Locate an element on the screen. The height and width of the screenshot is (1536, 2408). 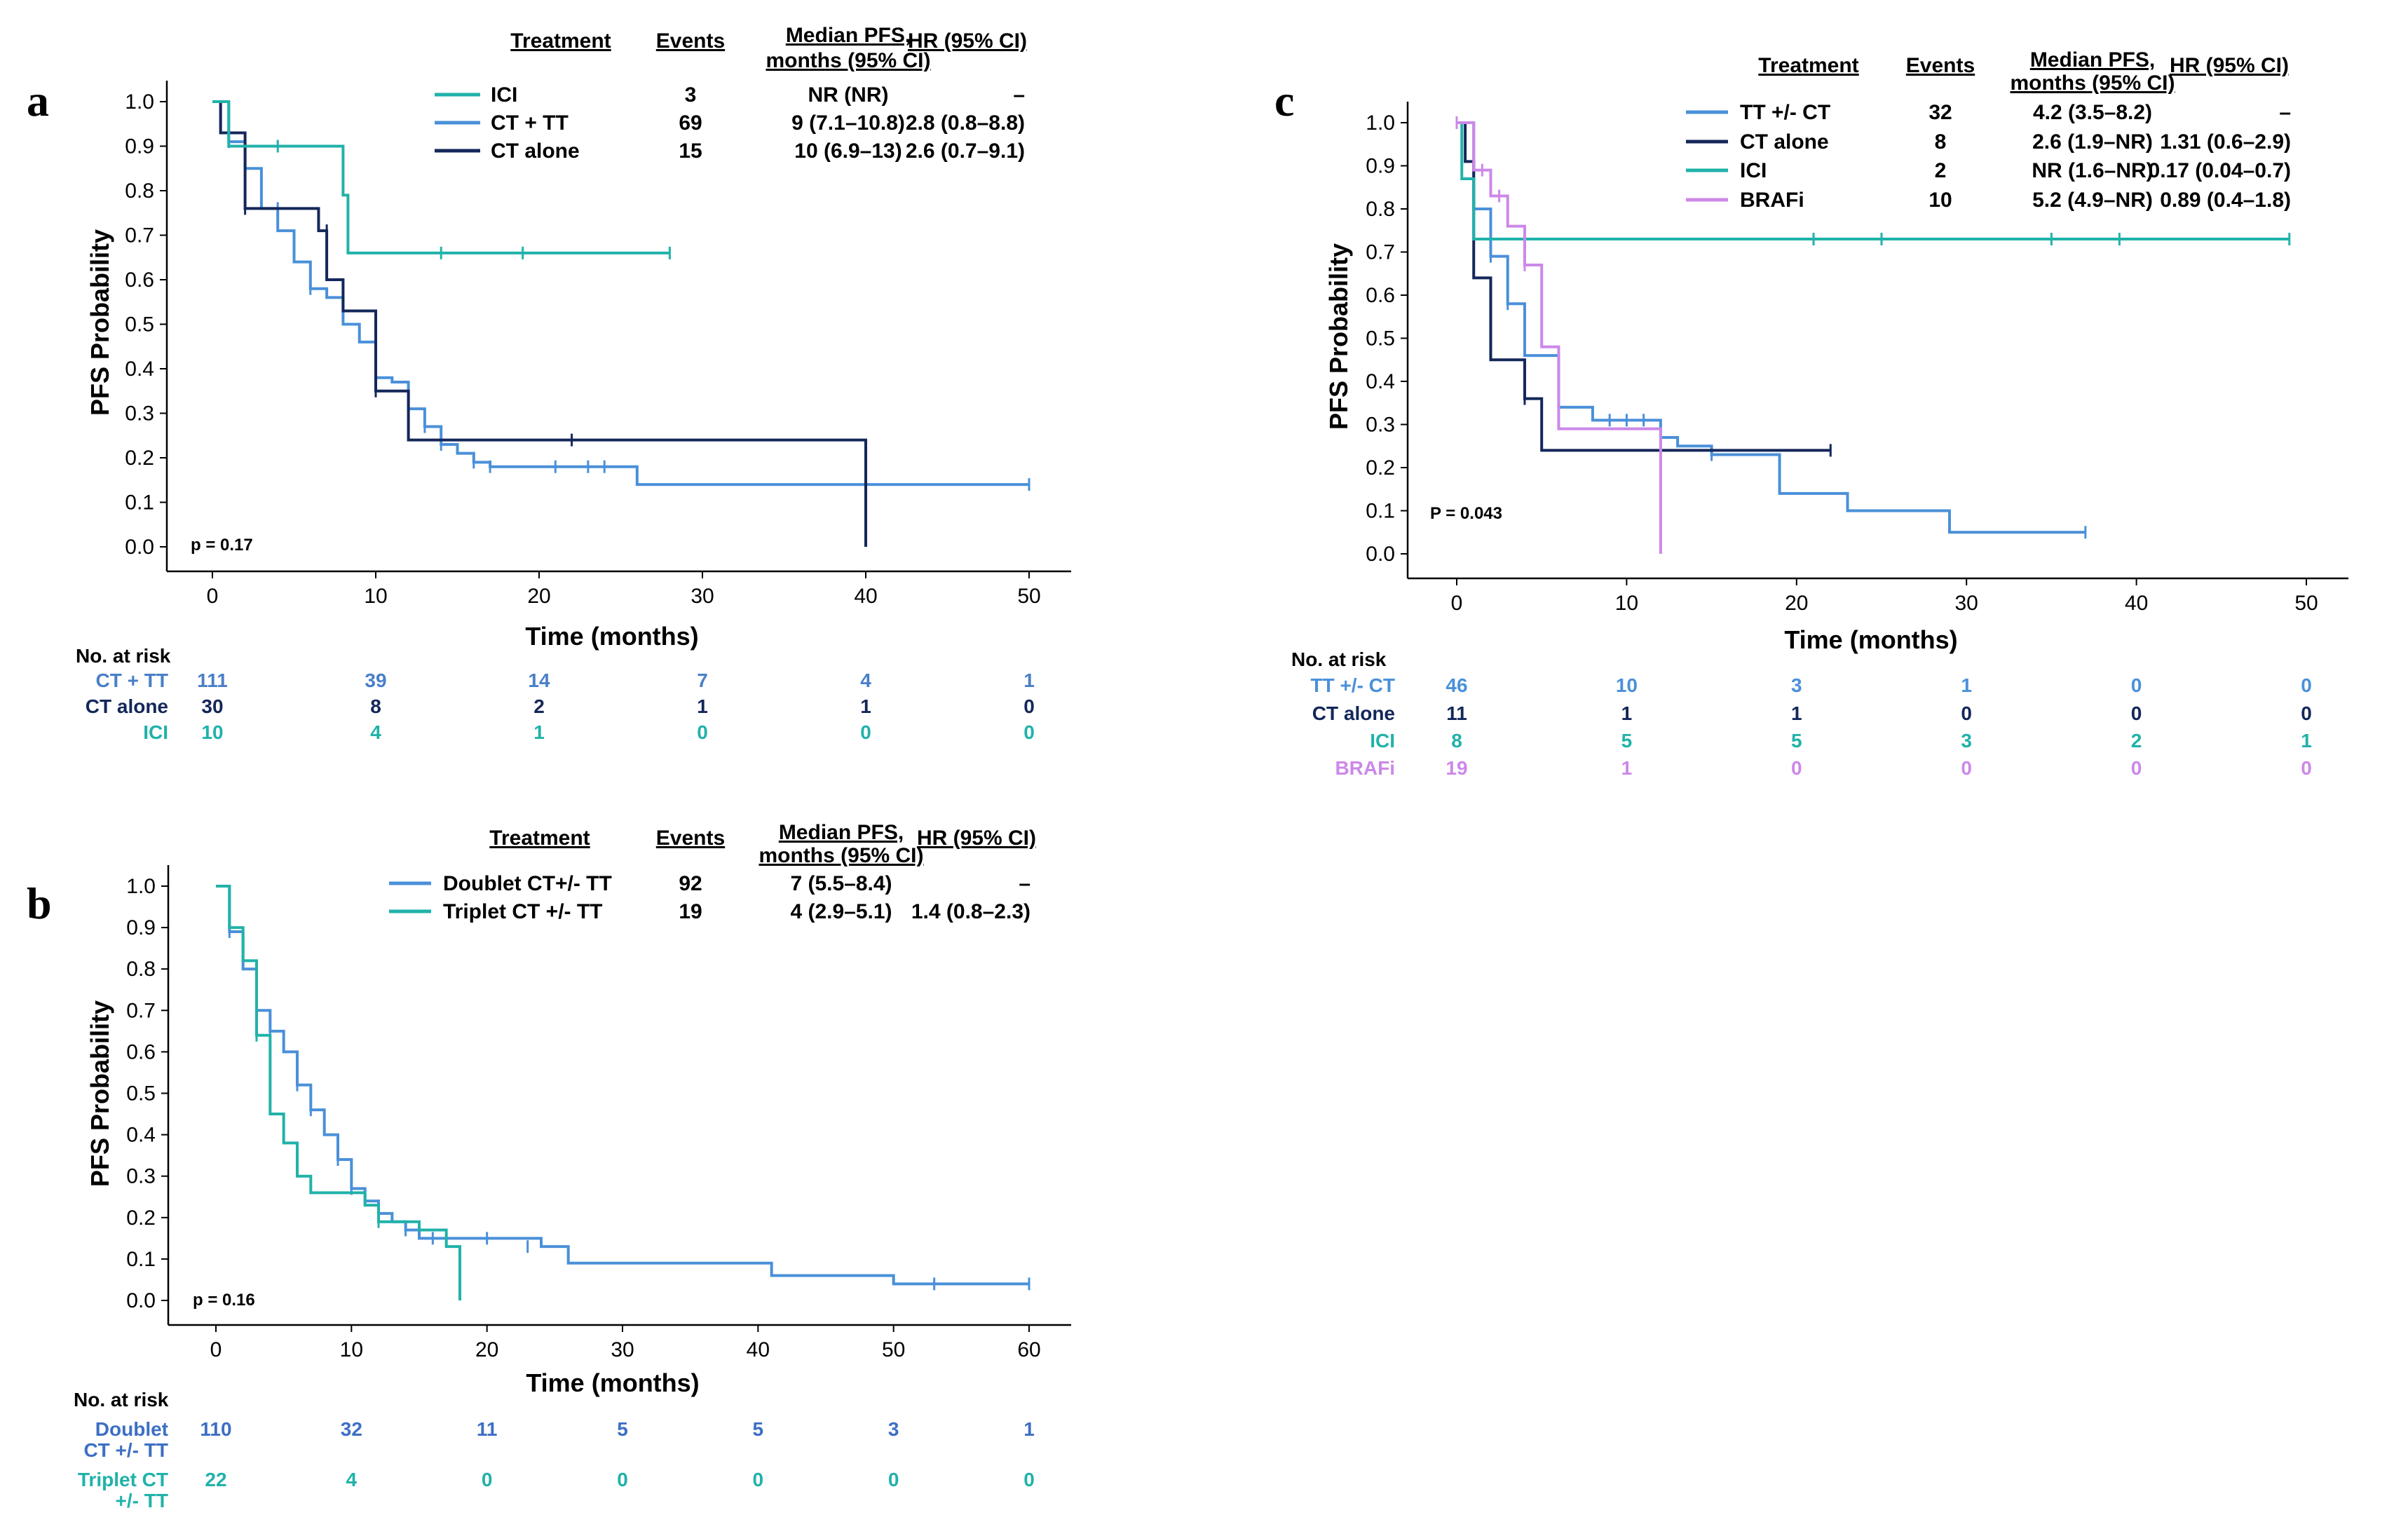
y-tick-label: 0.2 is located at coordinates (139, 459).